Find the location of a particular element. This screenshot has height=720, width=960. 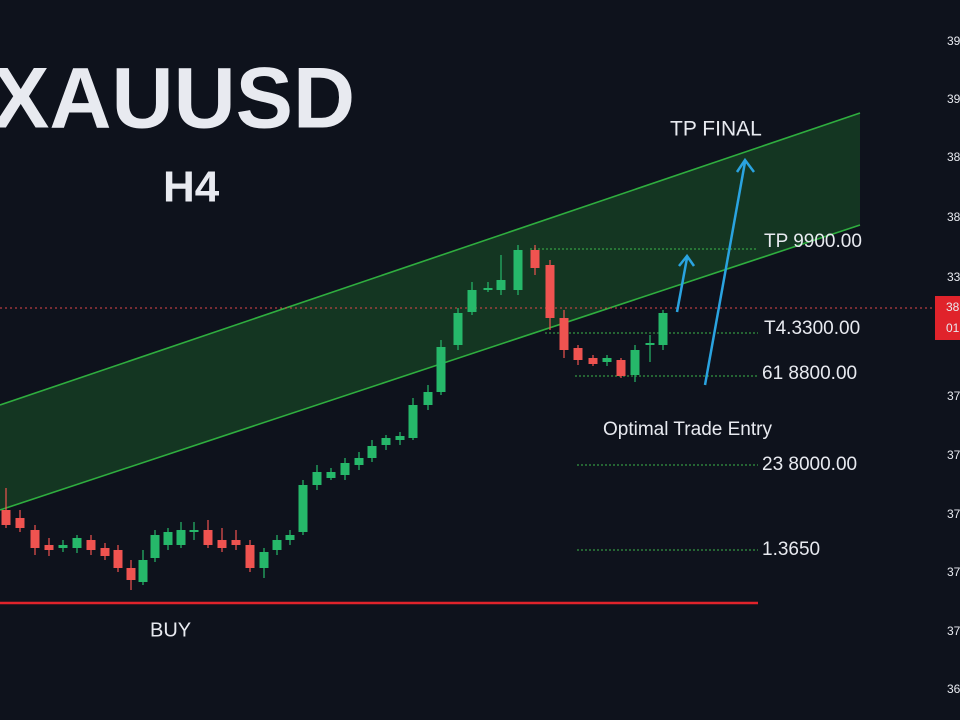

annotation: 23 8000.00 is located at coordinates (809, 464).